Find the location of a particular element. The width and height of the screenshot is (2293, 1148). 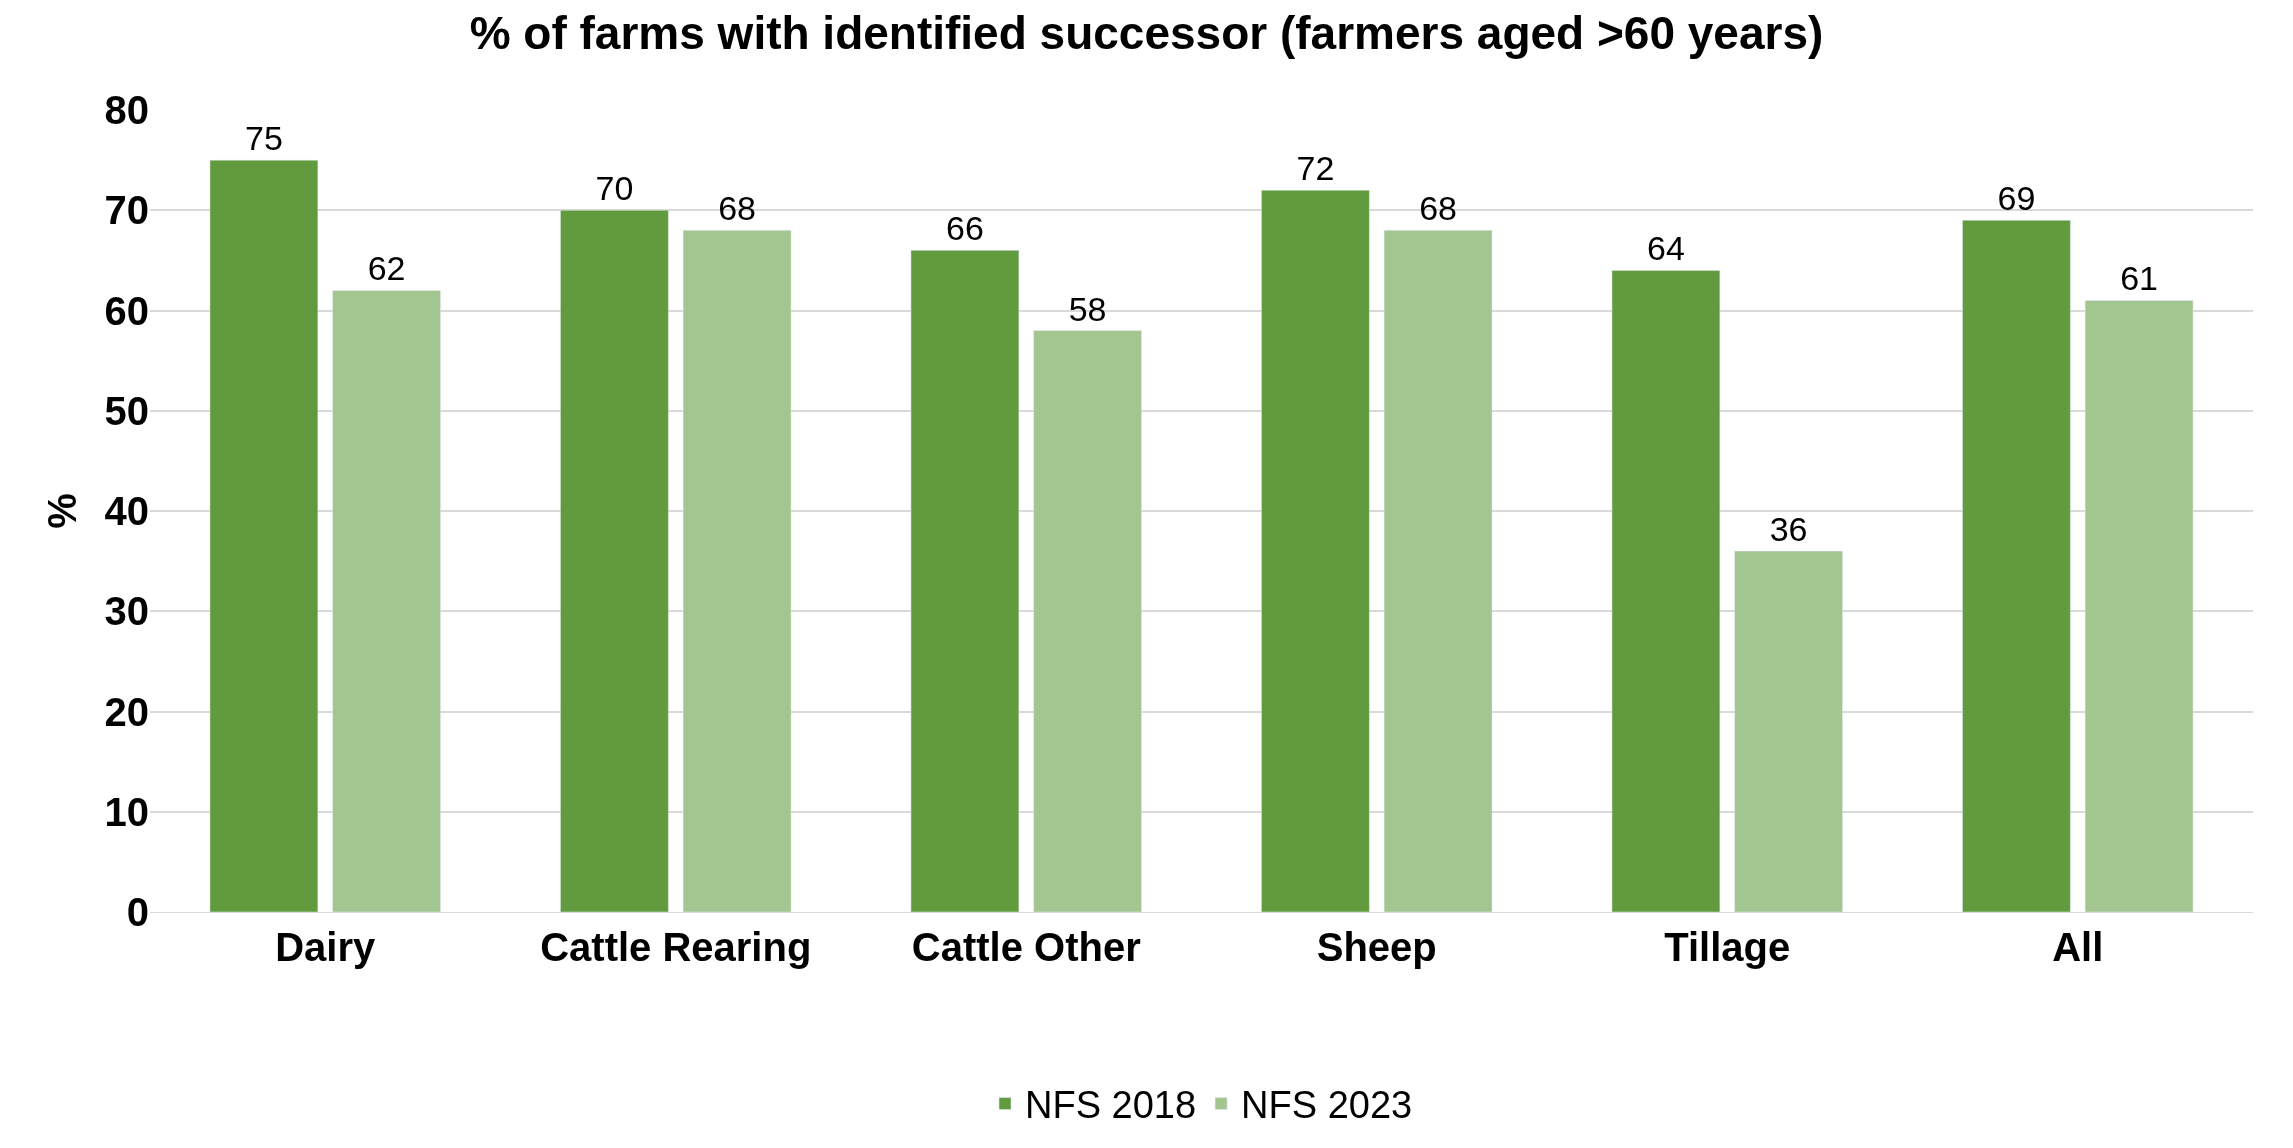

y-axis-title: % is located at coordinates (62, 511).